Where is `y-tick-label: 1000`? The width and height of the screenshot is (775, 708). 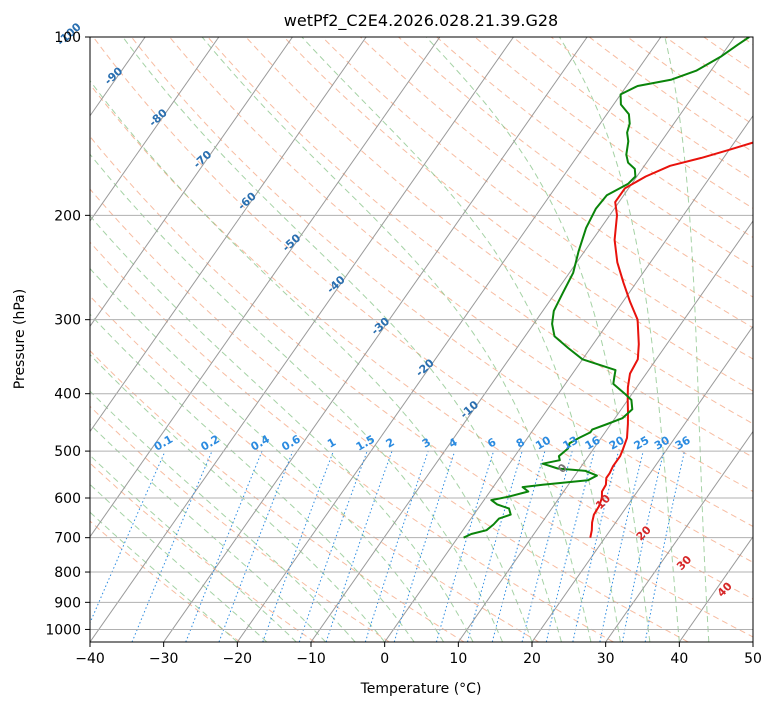
y-tick-label: 1000 is located at coordinates (63, 630).